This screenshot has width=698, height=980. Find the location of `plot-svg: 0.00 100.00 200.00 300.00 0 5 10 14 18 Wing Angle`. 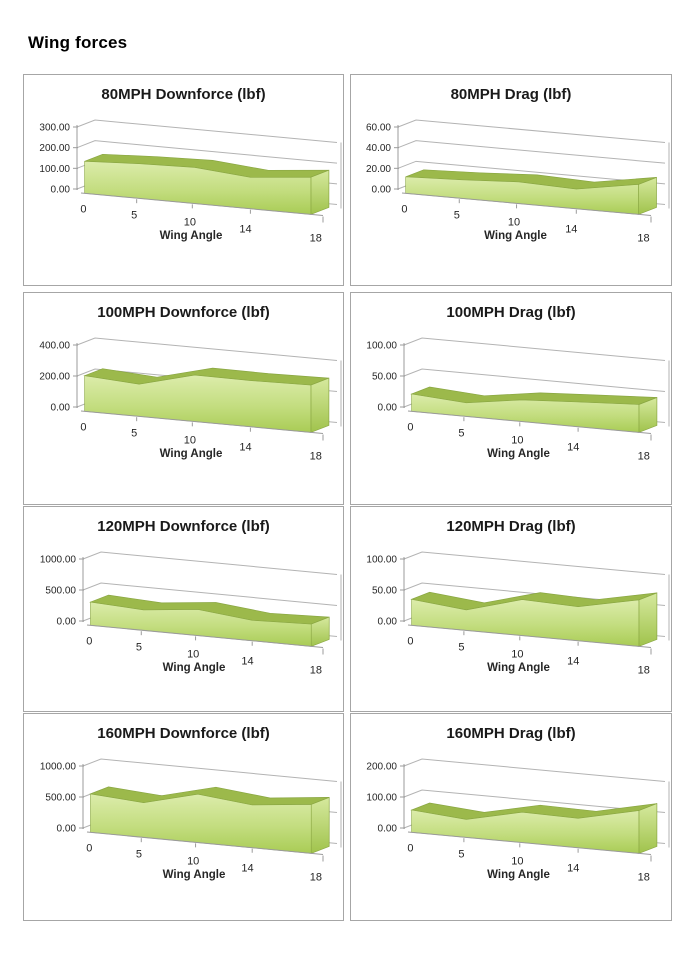

plot-svg: 0.00 100.00 200.00 300.00 0 5 10 14 18 Wing Angle is located at coordinates (190, 182).